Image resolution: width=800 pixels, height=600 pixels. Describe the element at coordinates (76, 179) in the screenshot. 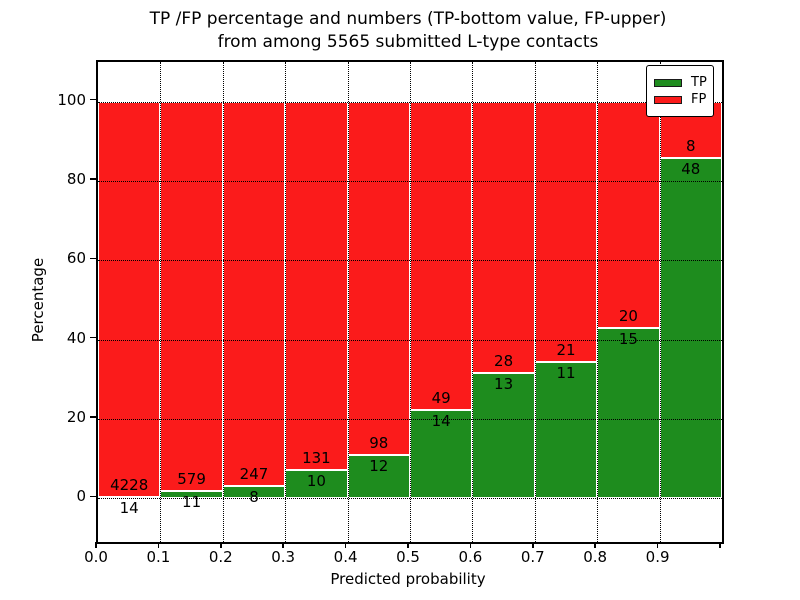

I see `y-tick-label: 80` at that location.